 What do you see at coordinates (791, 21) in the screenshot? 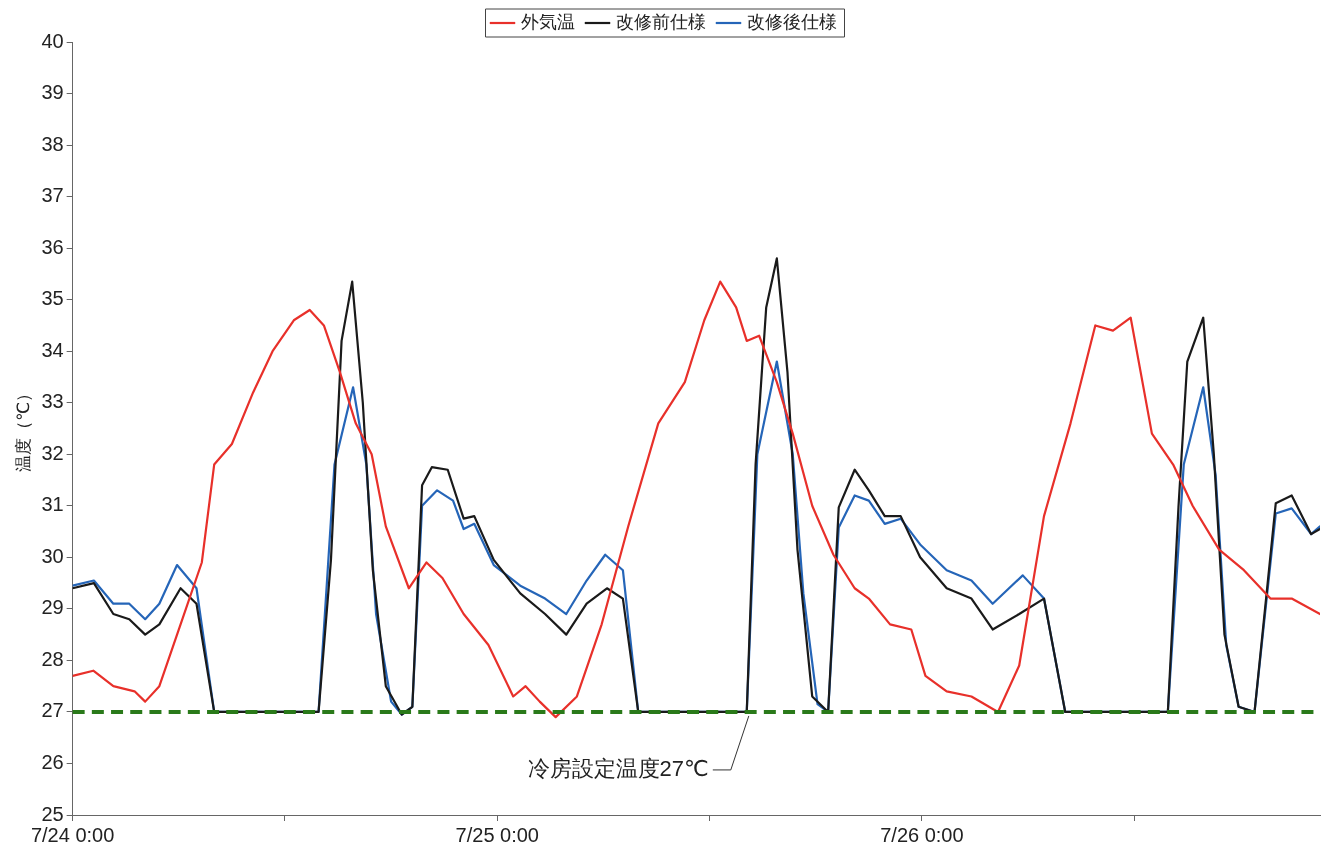
I see `legend-label: 改修後仕様` at bounding box center [791, 21].